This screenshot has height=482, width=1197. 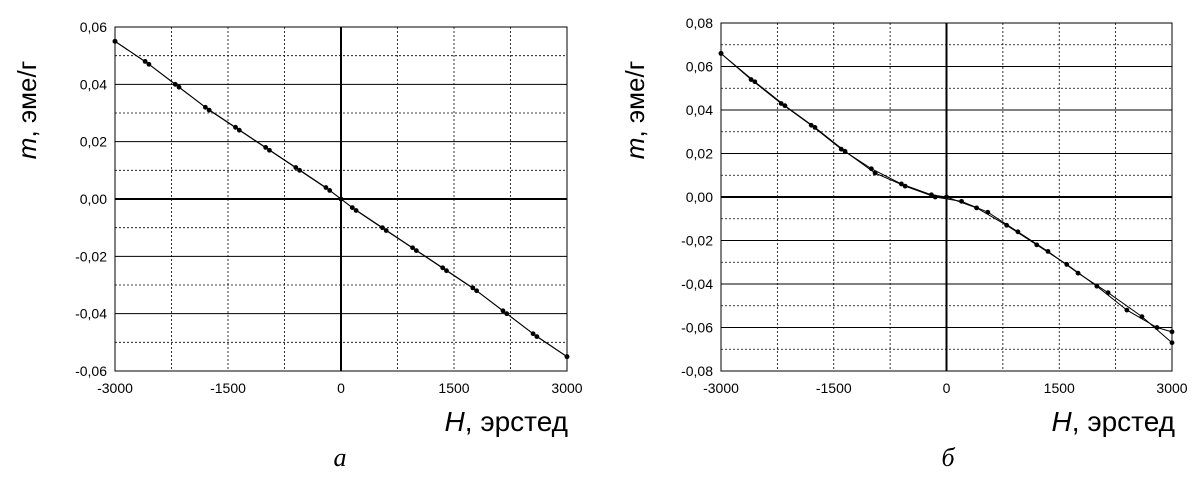 I want to click on panel-letter: б, so click(x=948, y=457).